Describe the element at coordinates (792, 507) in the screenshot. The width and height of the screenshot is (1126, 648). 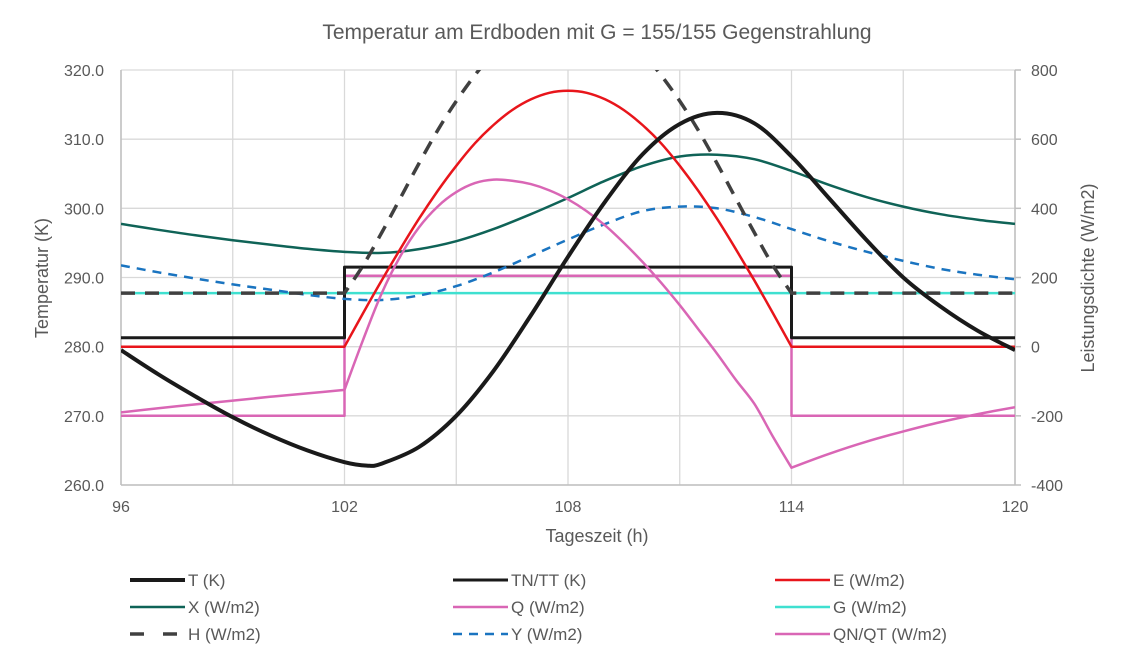
I see `x-tick-label: 114` at that location.